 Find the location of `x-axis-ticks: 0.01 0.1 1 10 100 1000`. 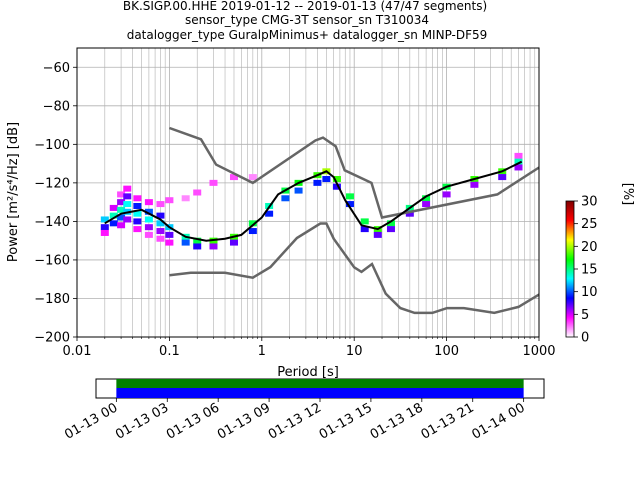

x-axis-ticks: 0.01 0.1 1 10 100 1000 is located at coordinates (309, 348).